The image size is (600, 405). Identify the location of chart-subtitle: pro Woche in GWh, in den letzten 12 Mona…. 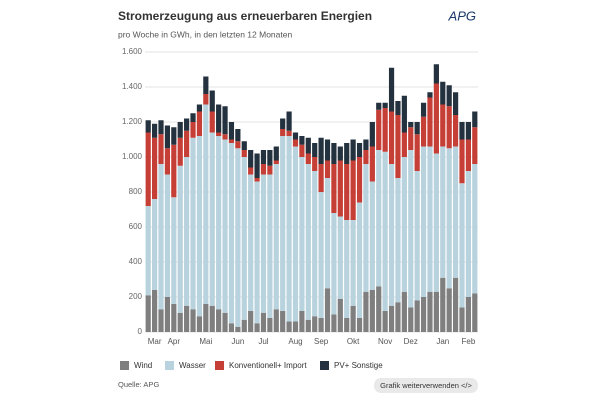
(205, 34).